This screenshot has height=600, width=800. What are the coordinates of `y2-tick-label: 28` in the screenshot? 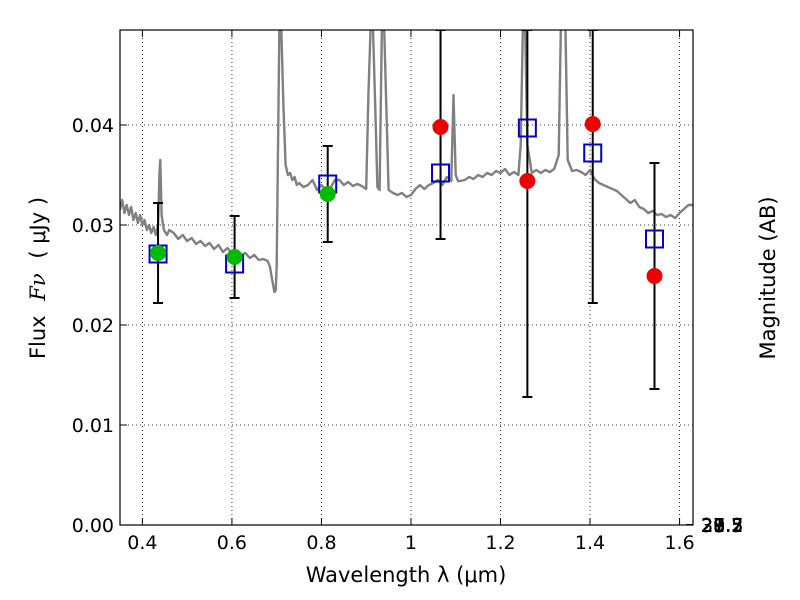 It's located at (713, 526).